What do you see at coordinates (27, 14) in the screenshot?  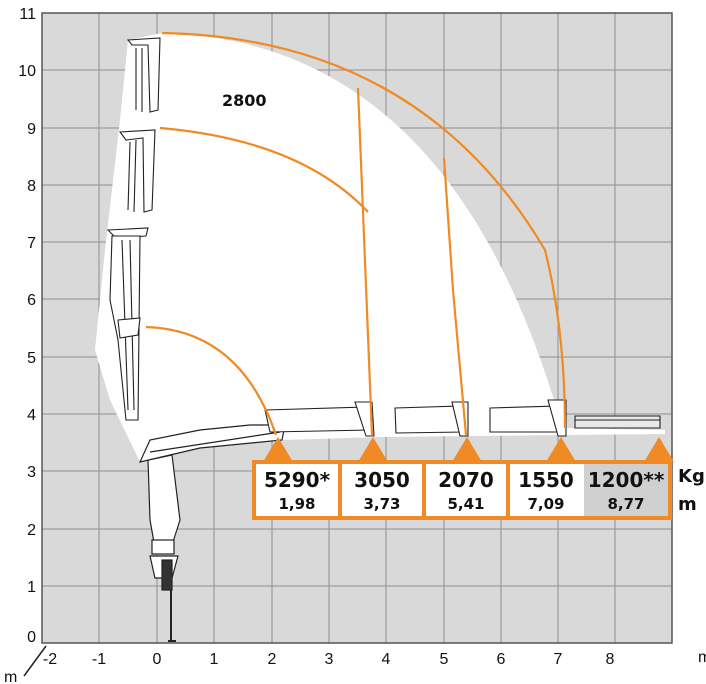 I see `y-tick-11: 11` at bounding box center [27, 14].